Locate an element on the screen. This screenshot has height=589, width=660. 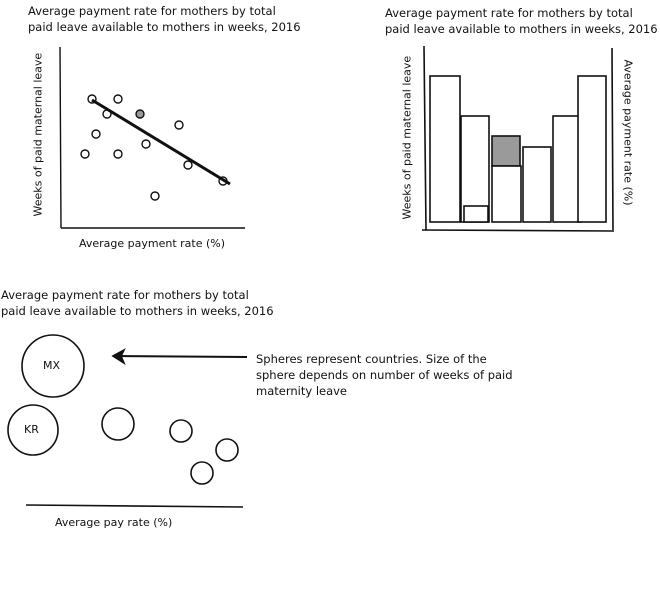
bubbles-x-label: Average pay rate (%) is located at coordinates (114, 522).